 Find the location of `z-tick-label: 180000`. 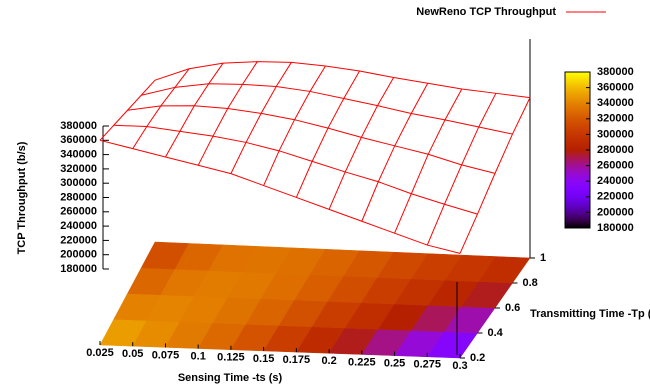

z-tick-label: 180000 is located at coordinates (78, 269).